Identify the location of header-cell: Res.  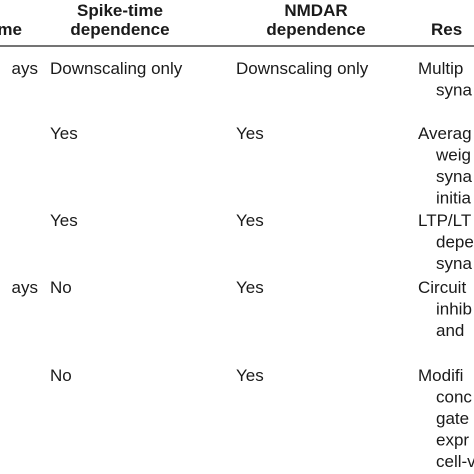
(446, 29).